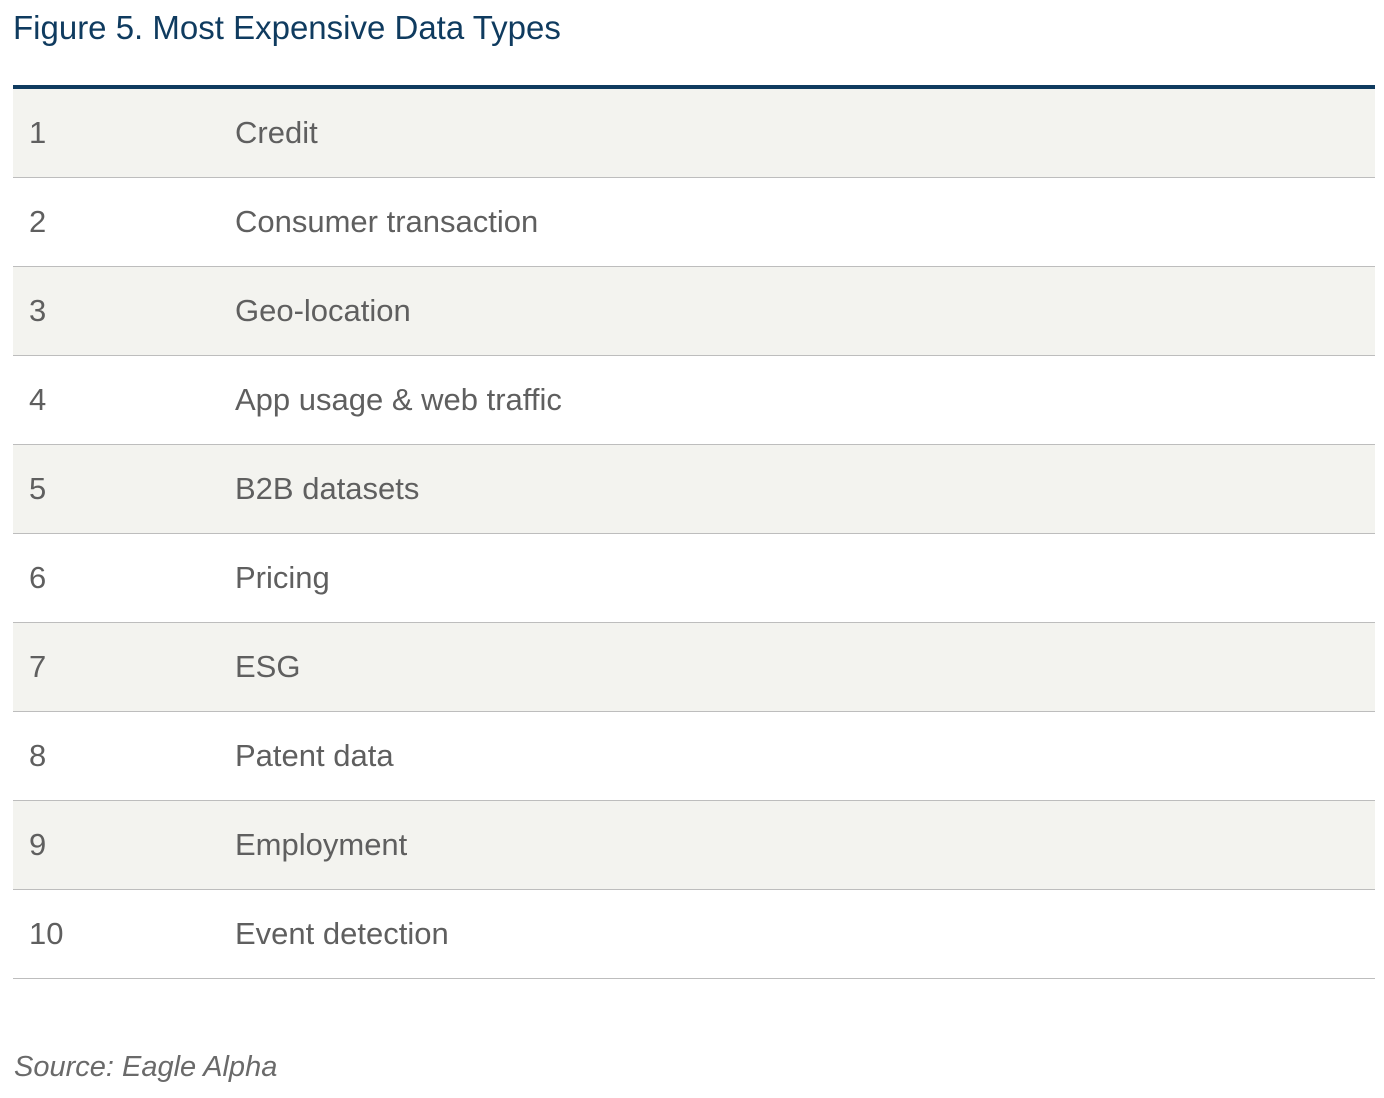 Image resolution: width=1384 pixels, height=1098 pixels. Describe the element at coordinates (124, 756) in the screenshot. I see `rank-cell: 8` at that location.